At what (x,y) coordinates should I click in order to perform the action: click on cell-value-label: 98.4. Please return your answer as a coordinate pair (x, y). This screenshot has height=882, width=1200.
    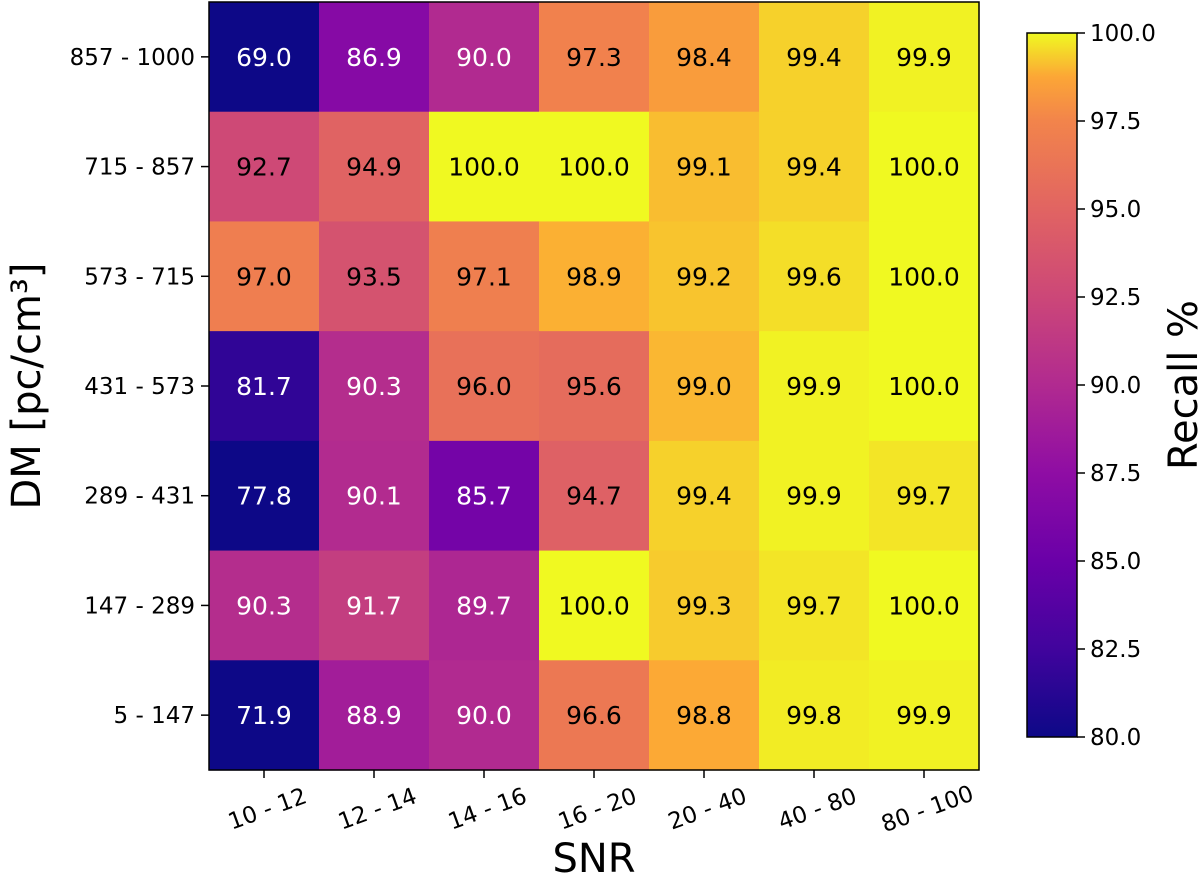
    Looking at the image, I should click on (704, 57).